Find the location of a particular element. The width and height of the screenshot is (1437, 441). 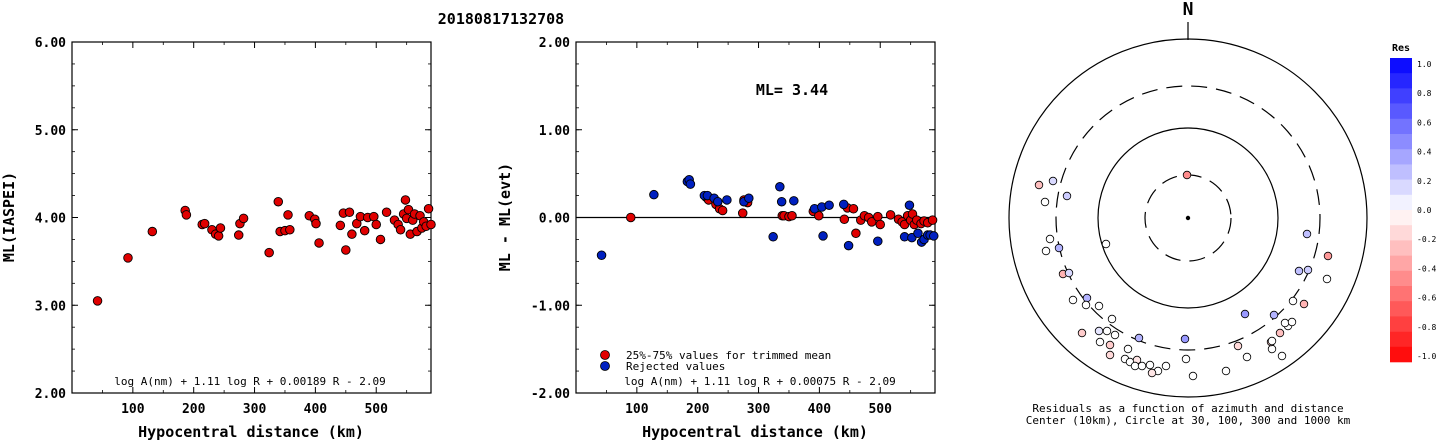

colorbar-ticks: 1.0 0.8 0.6 0.4 0.2 0.0 -0.2 -0.4 -0.6 -0.8 -1.0 is located at coordinates (1426, 210).